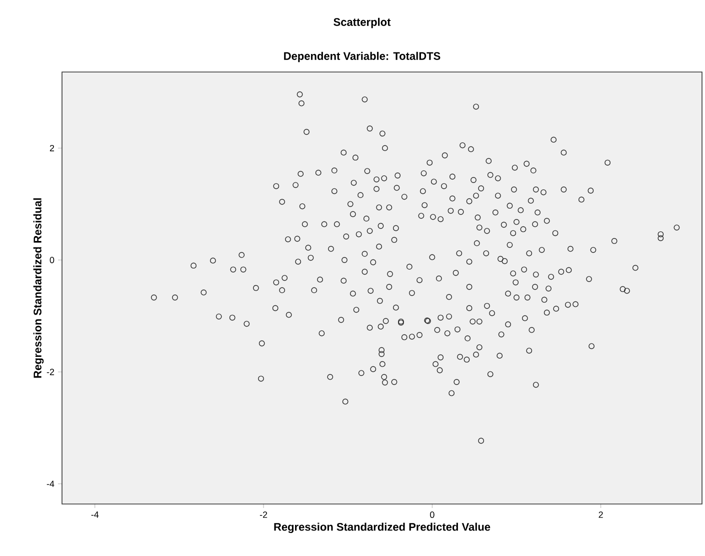 This screenshot has width=705, height=556. I want to click on x-tick-label: 0, so click(432, 515).